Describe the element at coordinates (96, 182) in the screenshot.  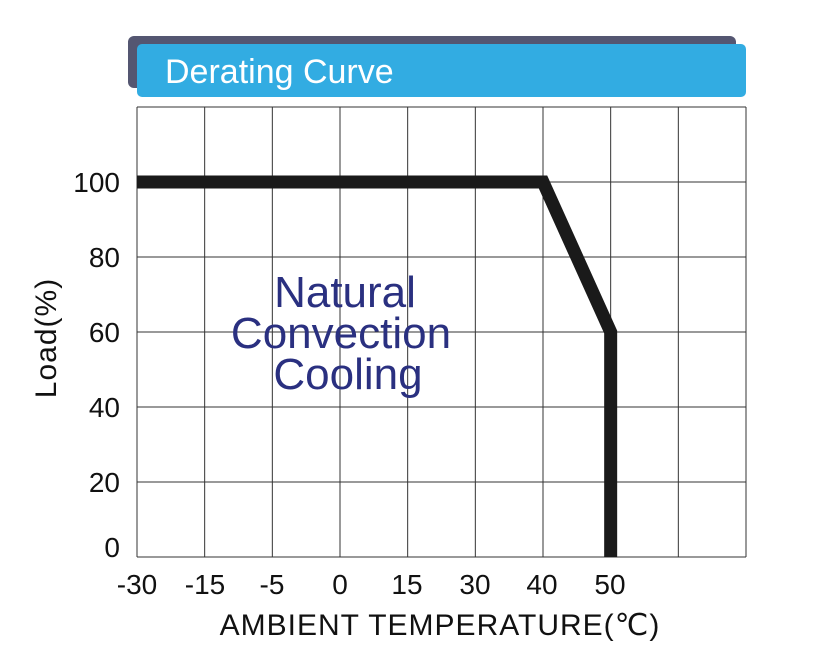
I see `y-tick-label: 100` at that location.